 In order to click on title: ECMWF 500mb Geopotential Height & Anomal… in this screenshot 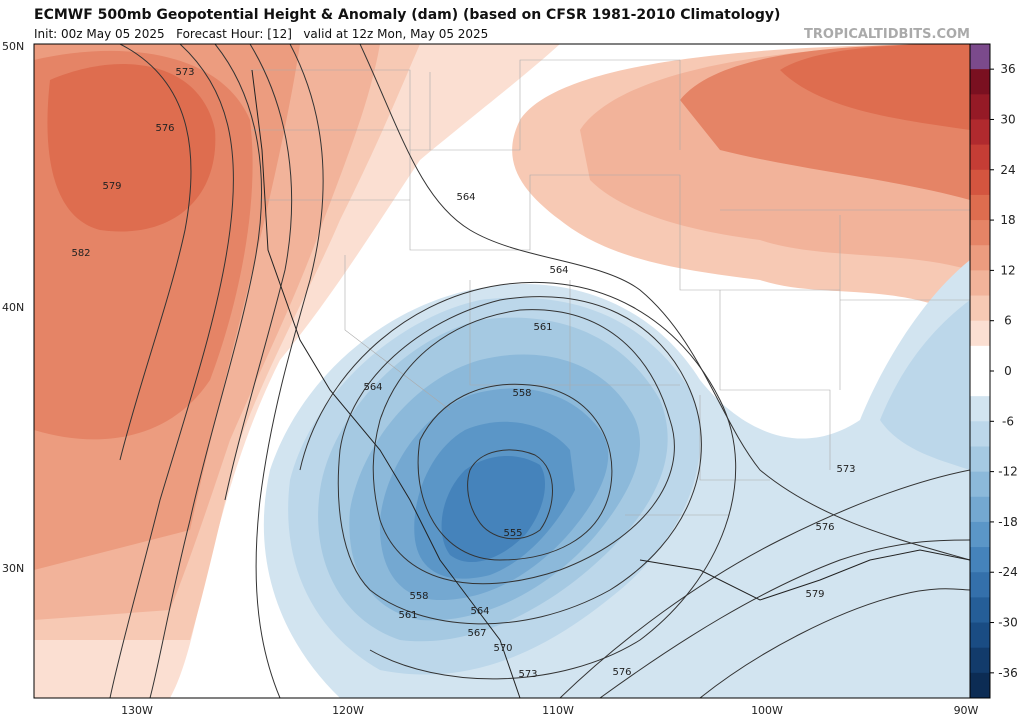, I will do `click(407, 15)`.